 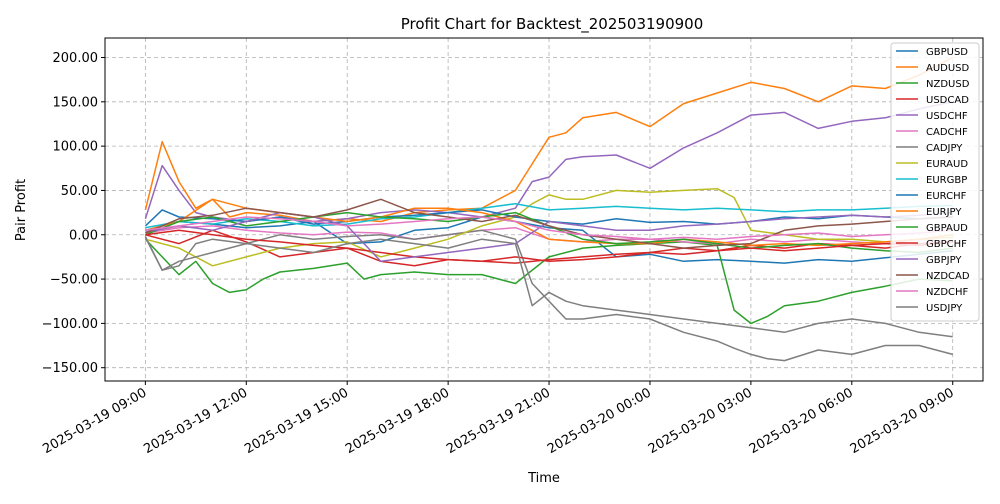 I want to click on legend-label: USDJPY, so click(x=944, y=308).